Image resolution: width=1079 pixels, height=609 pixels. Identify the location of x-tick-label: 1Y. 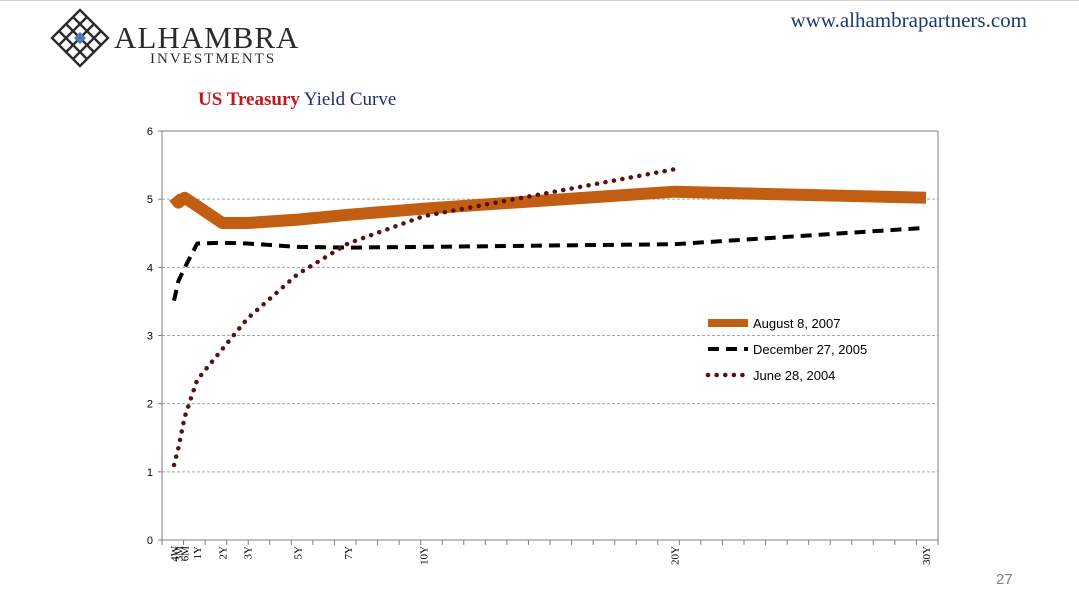
(198, 553).